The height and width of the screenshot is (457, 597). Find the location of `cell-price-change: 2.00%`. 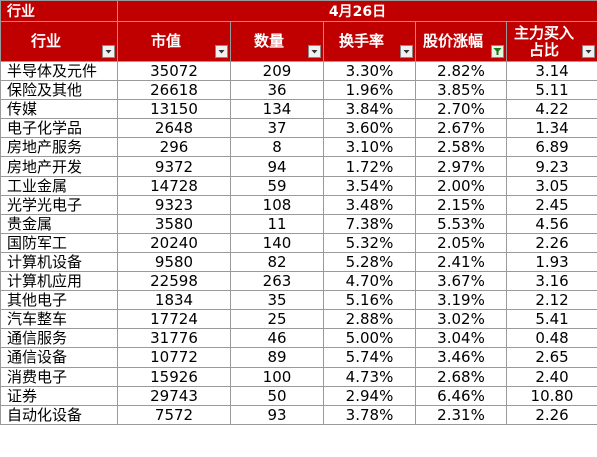

cell-price-change: 2.00% is located at coordinates (461, 185).